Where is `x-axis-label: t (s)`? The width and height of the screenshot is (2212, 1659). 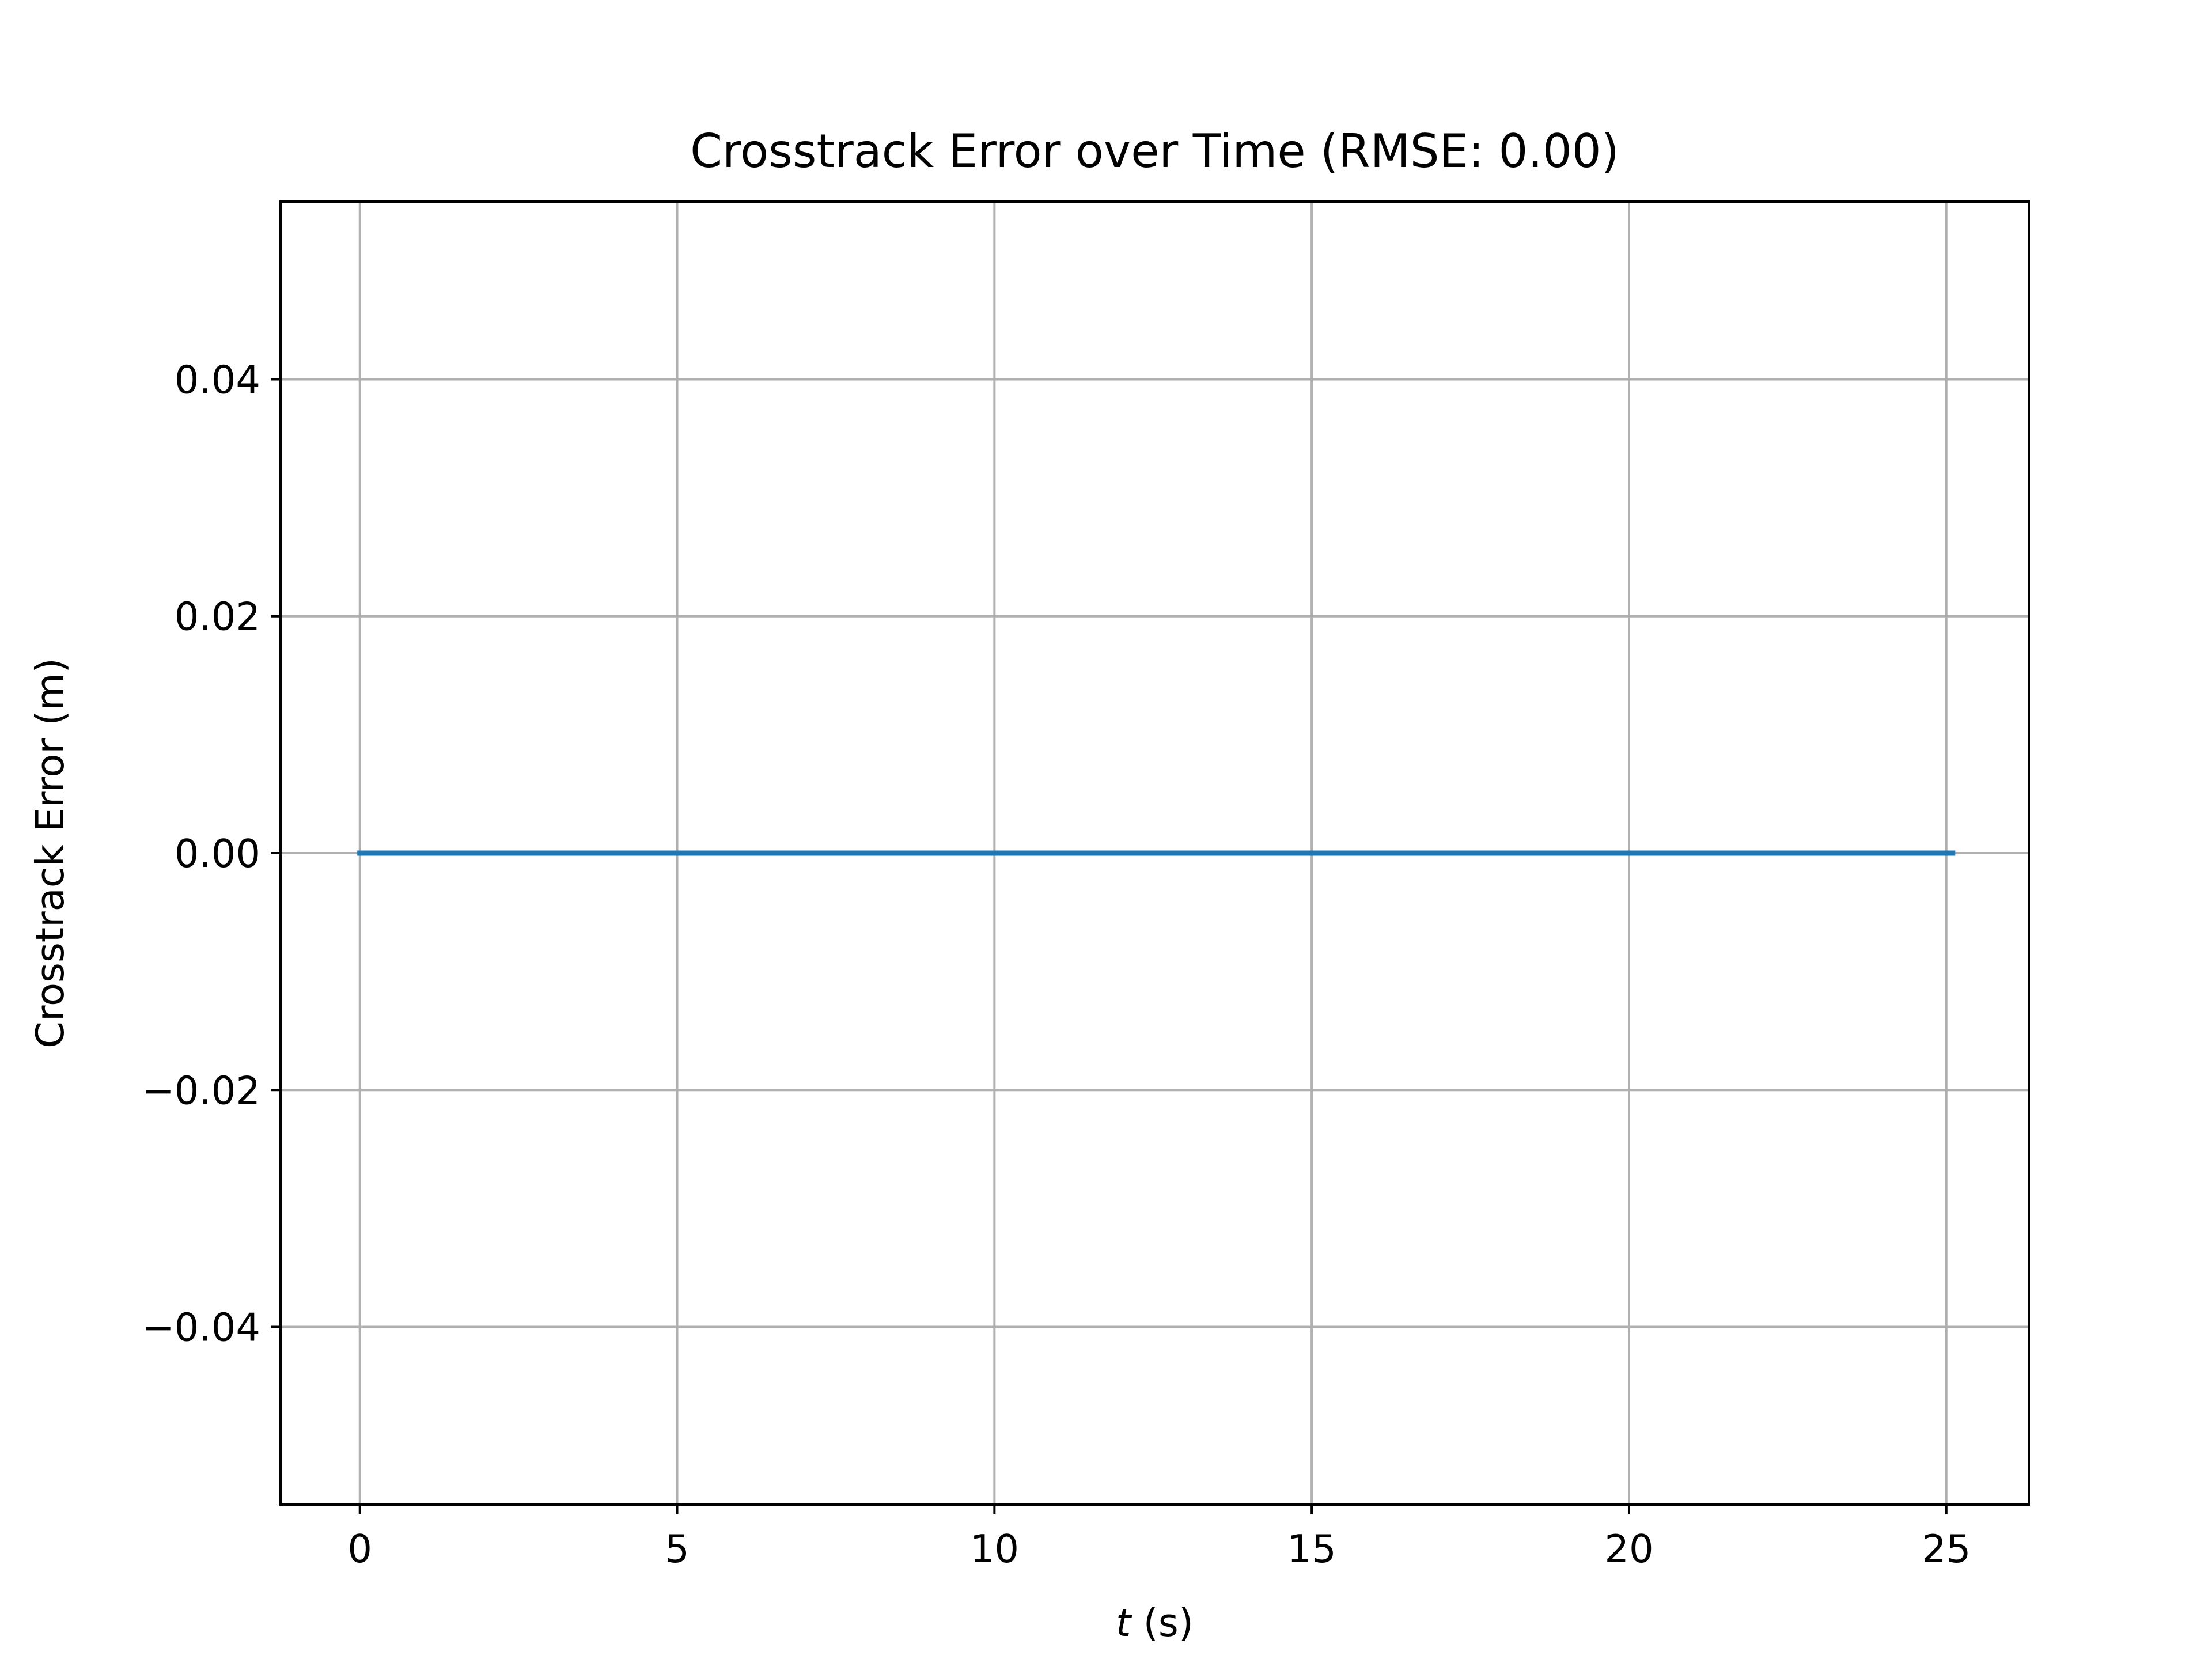
x-axis-label: t (s) is located at coordinates (1155, 1622).